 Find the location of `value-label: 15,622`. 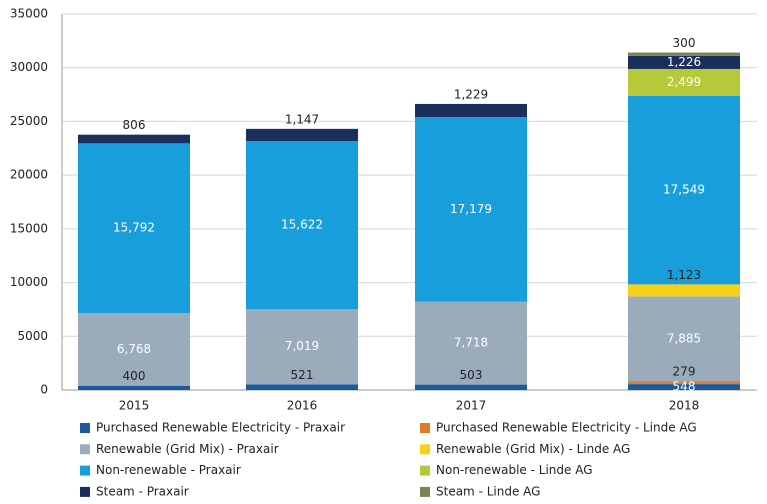

value-label: 15,622 is located at coordinates (302, 225).